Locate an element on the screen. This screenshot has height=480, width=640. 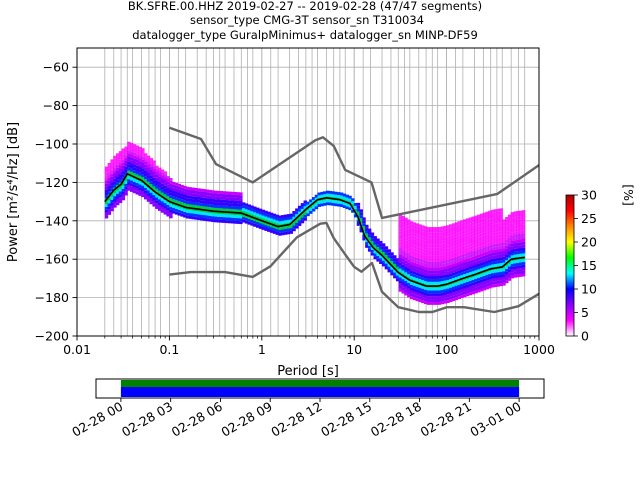
x-tick-label: 0.01 is located at coordinates (77, 349).